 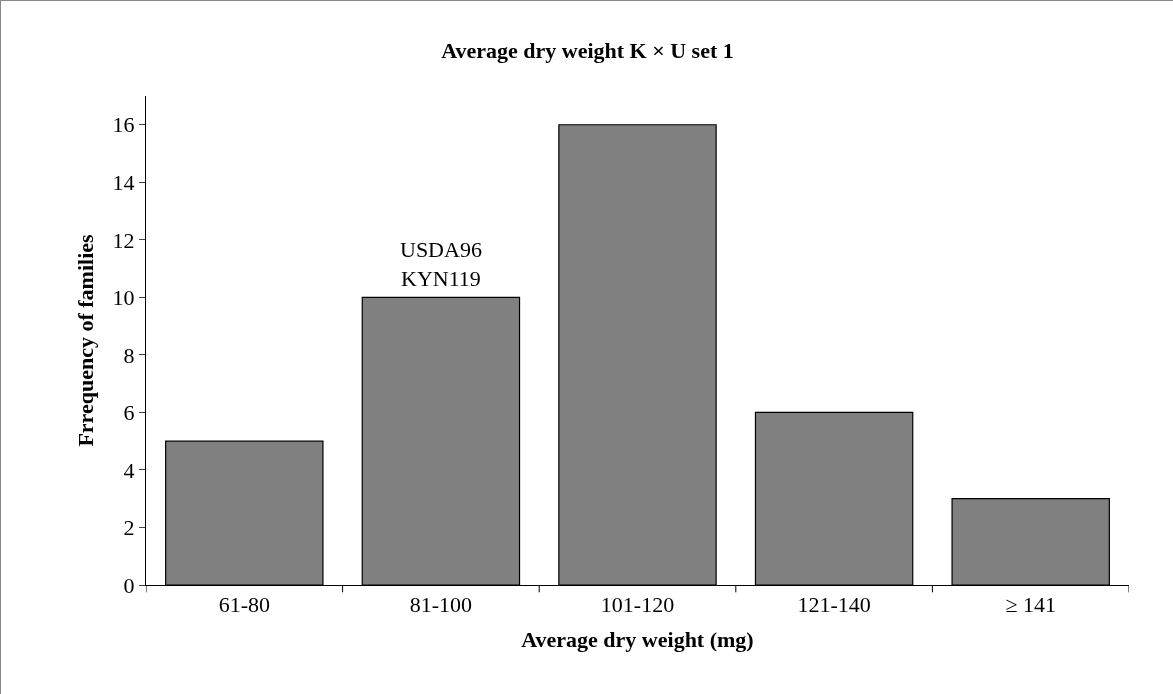 What do you see at coordinates (637, 640) in the screenshot?
I see `x-axis-title: Average dry weight (mg)` at bounding box center [637, 640].